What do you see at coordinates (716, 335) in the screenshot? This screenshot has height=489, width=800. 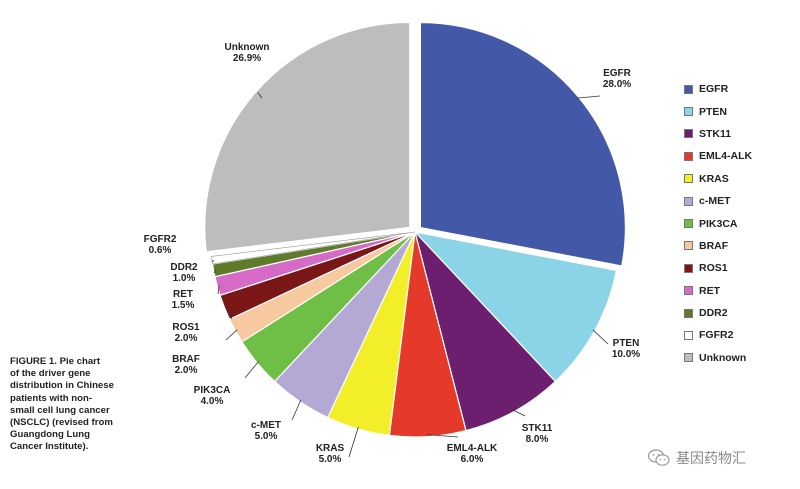 I see `legend-label: FGFR2` at bounding box center [716, 335].